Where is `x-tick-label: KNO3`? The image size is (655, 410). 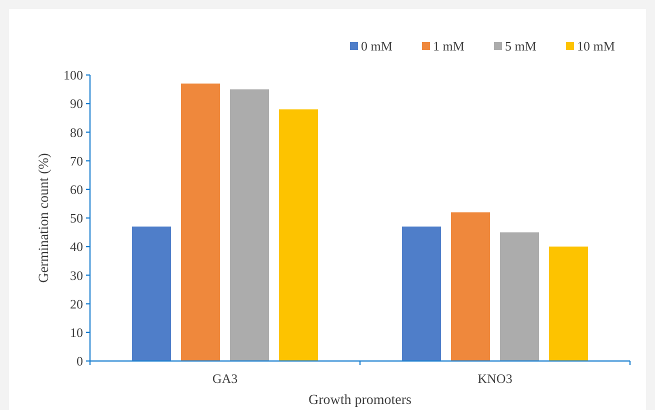
x-tick-label: KNO3 is located at coordinates (495, 378).